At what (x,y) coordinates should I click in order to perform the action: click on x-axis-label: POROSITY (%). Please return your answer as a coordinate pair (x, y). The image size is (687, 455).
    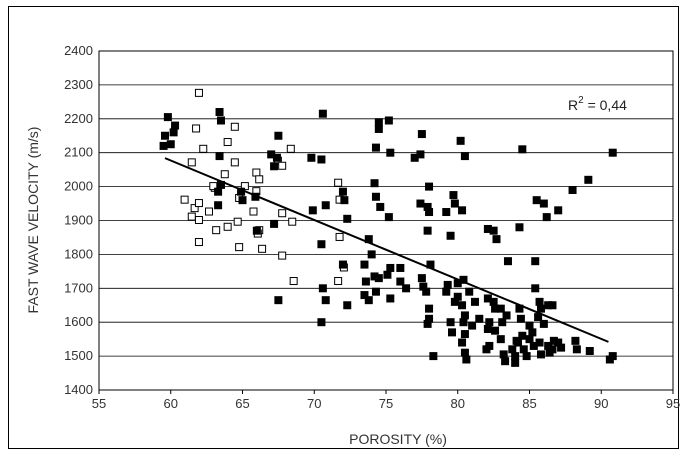
    Looking at the image, I should click on (398, 439).